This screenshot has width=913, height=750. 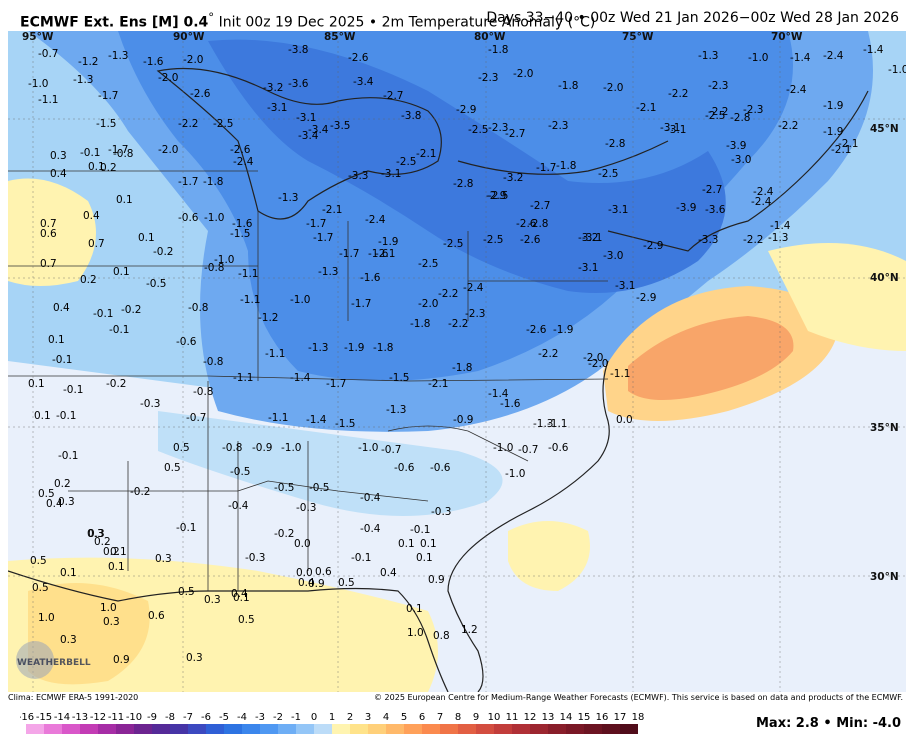 What do you see at coordinates (140, 492) in the screenshot?
I see `anomaly-value: -0.2` at bounding box center [140, 492].